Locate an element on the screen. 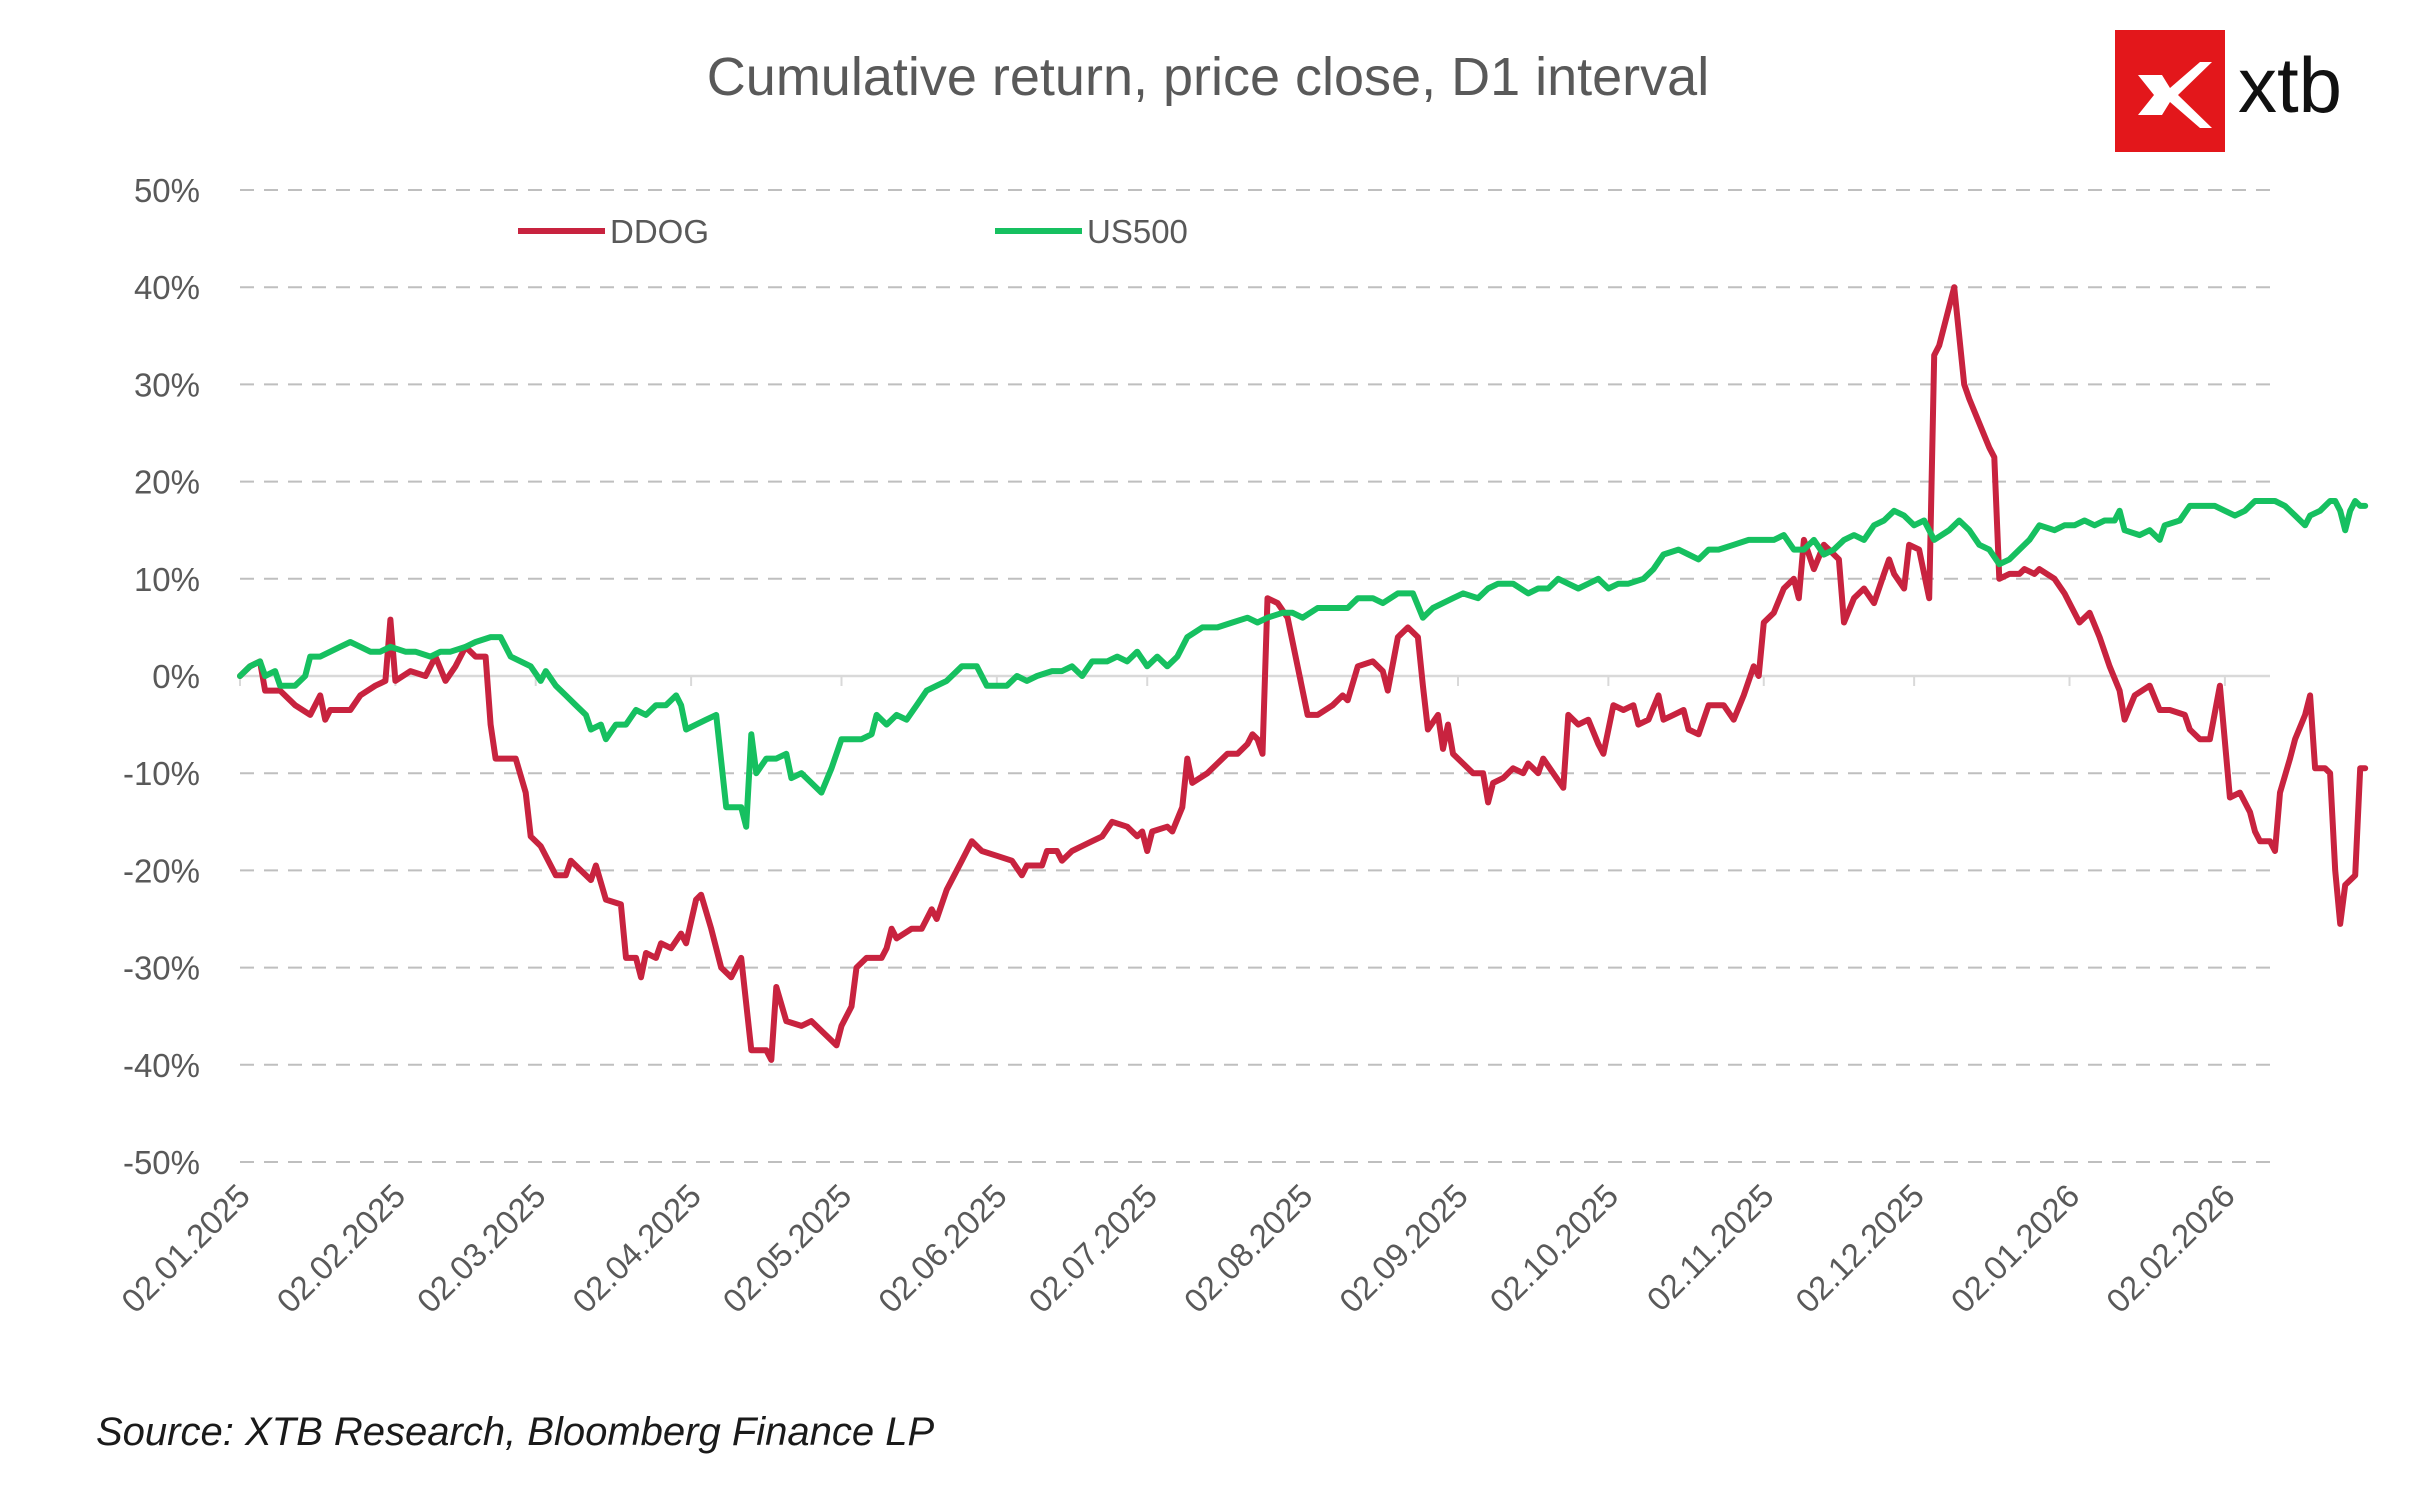 This screenshot has width=2415, height=1498. x-tick-label: 02.08.2025 is located at coordinates (1248, 1248).